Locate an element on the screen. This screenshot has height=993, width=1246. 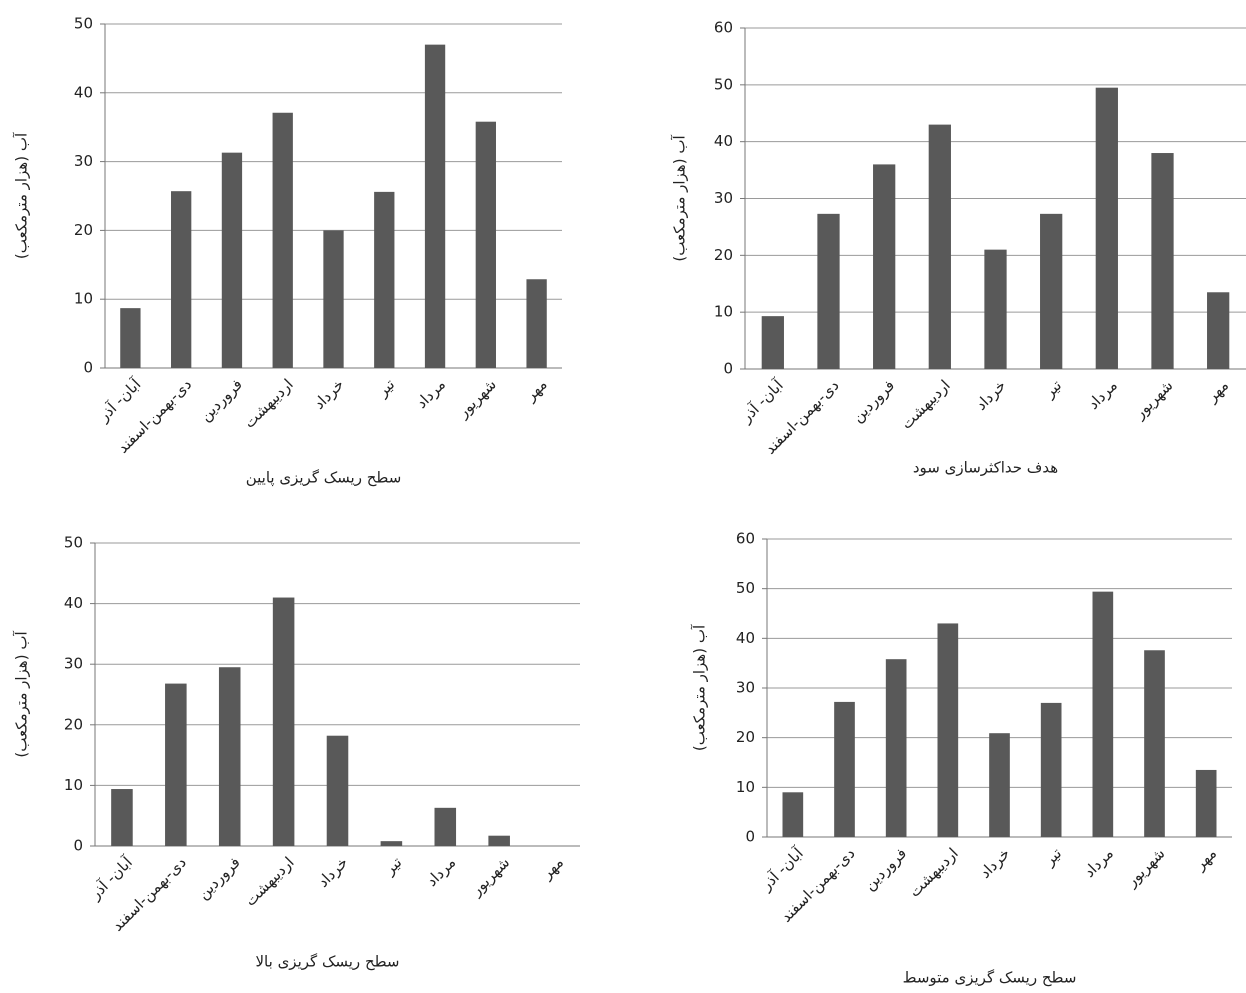
x-axis-label: هدف حداکثرسازی سود is located at coordinates (985, 468).